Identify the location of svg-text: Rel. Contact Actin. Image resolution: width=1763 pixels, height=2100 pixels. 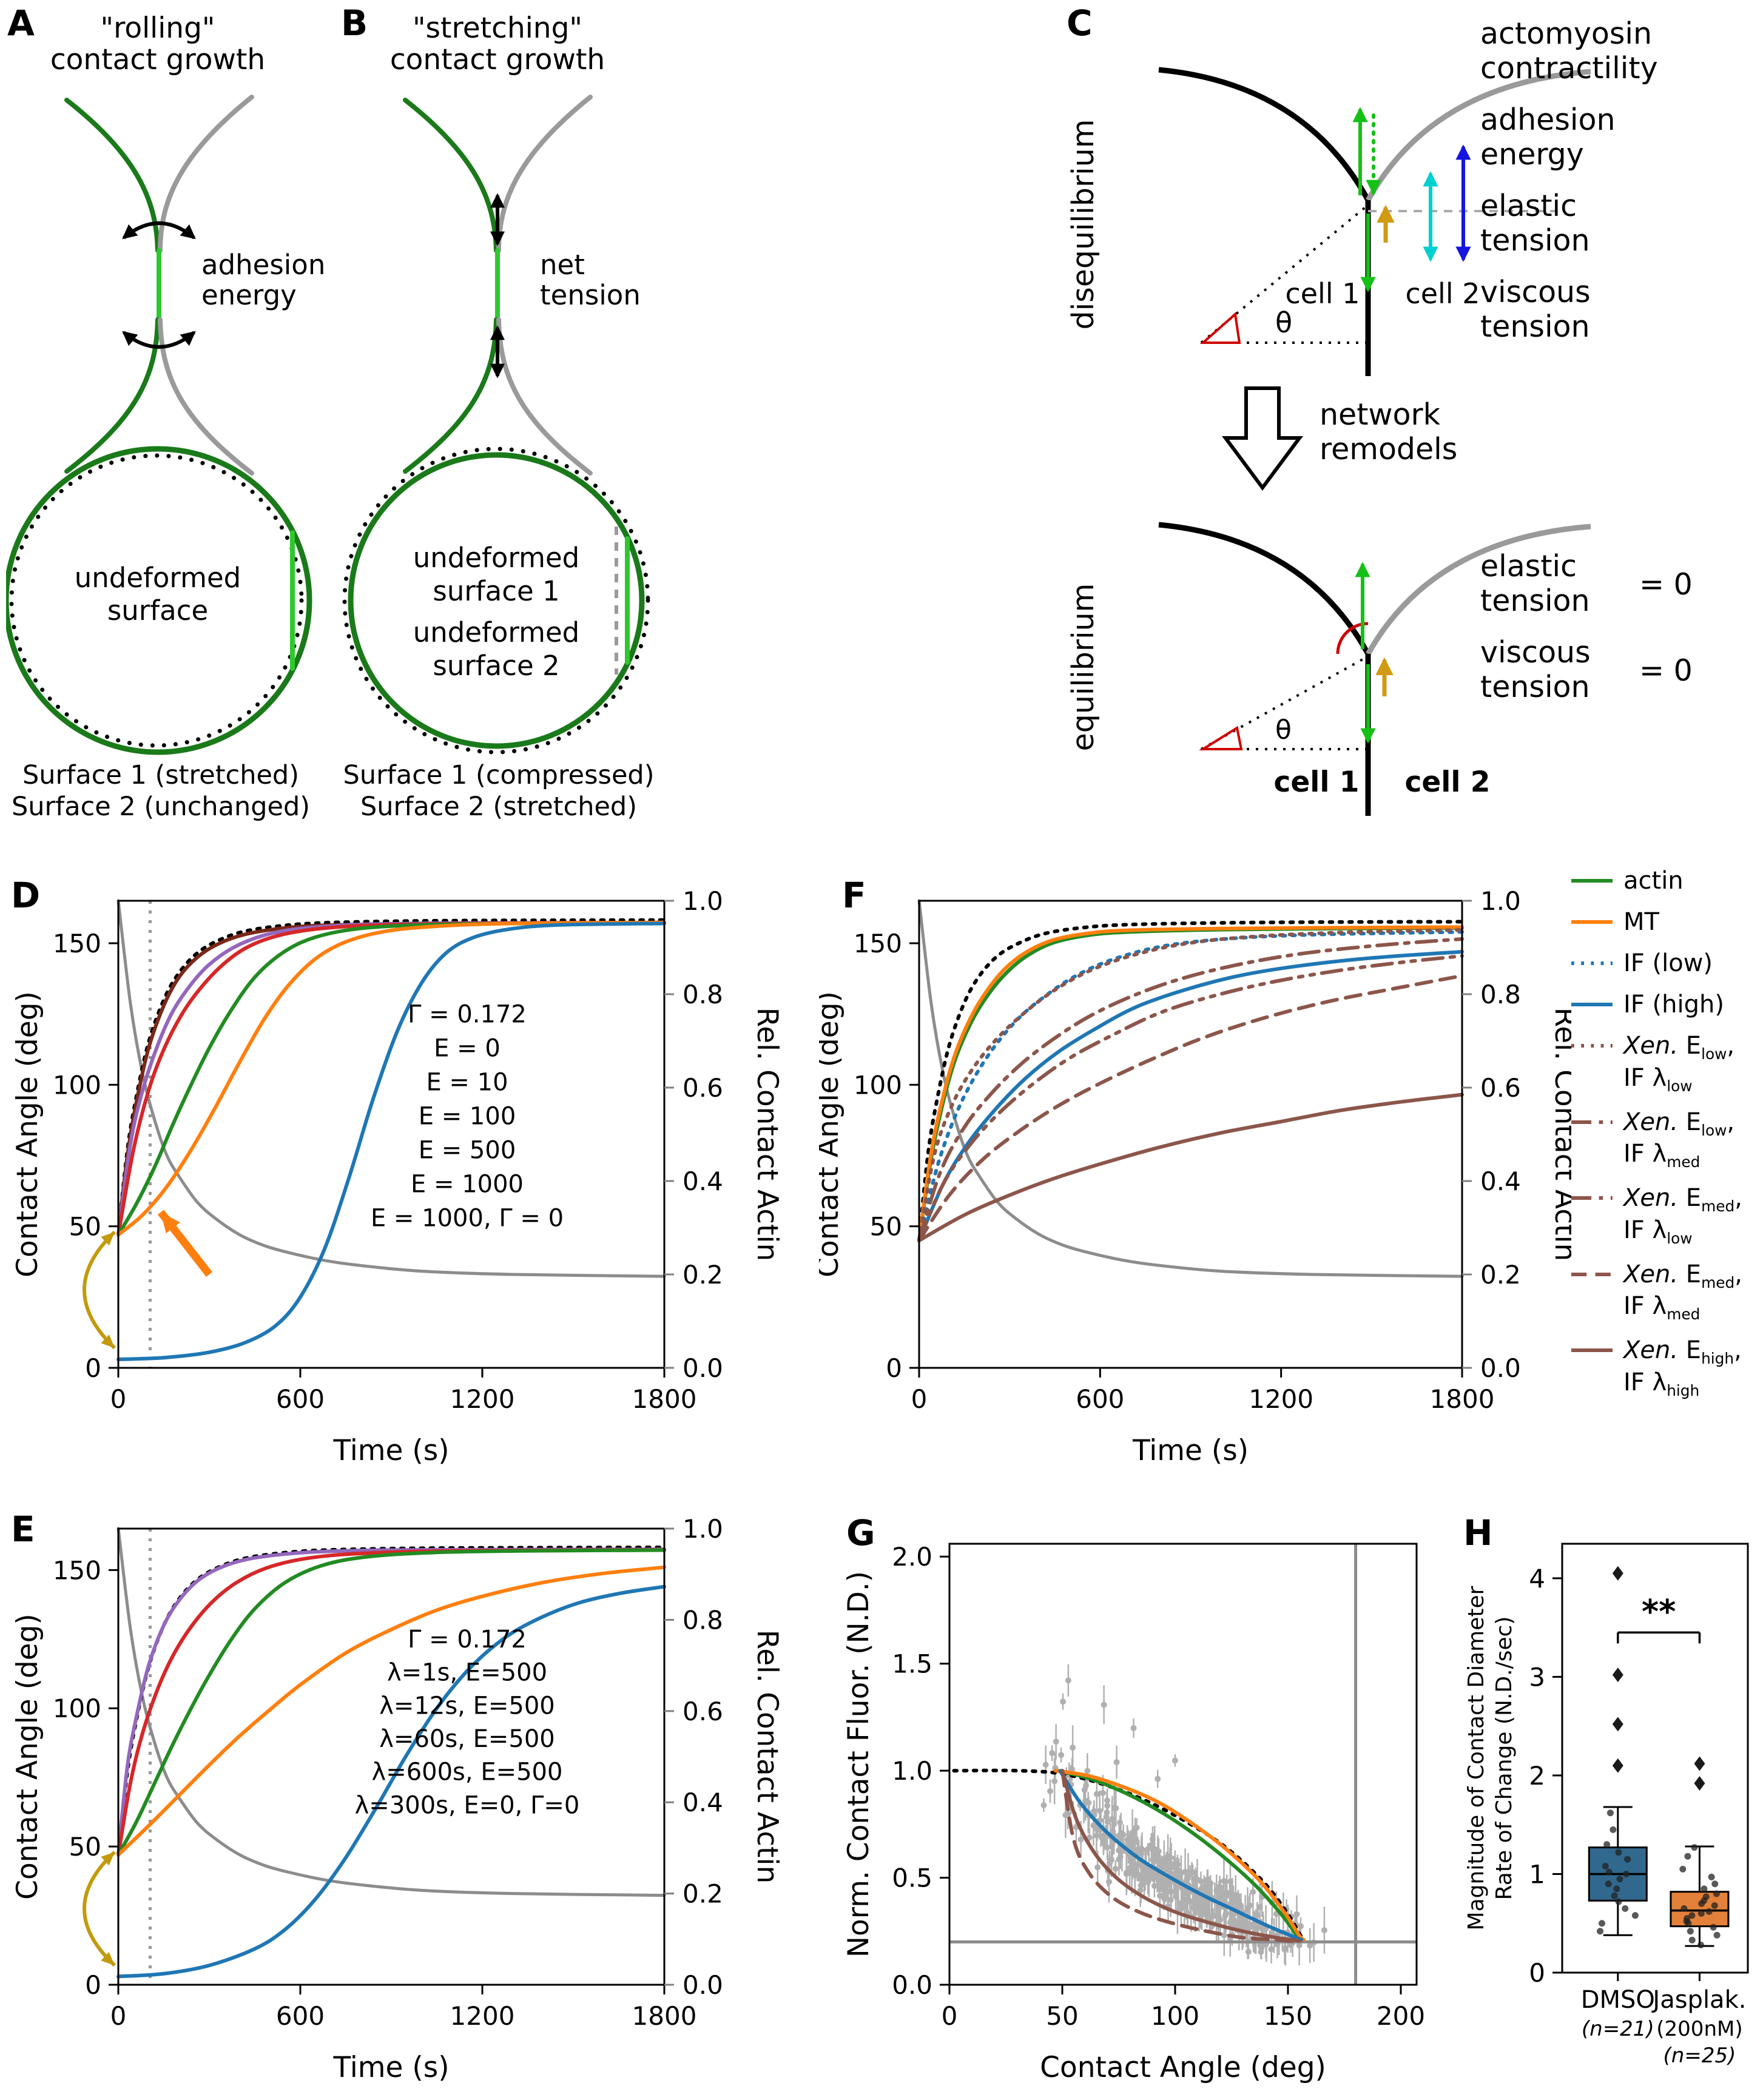
(767, 1757).